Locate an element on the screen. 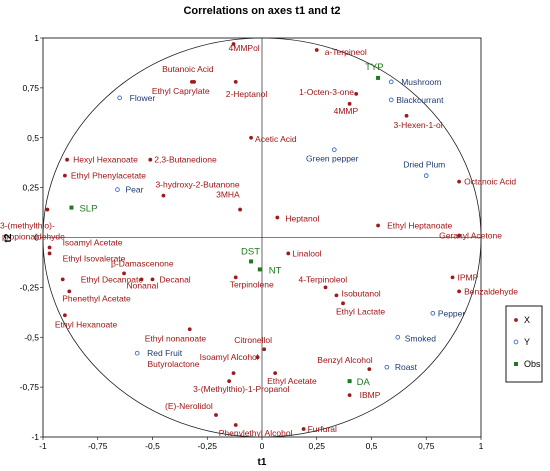 This screenshot has height=471, width=550. x-tick-label: -0,5 is located at coordinates (152, 446).